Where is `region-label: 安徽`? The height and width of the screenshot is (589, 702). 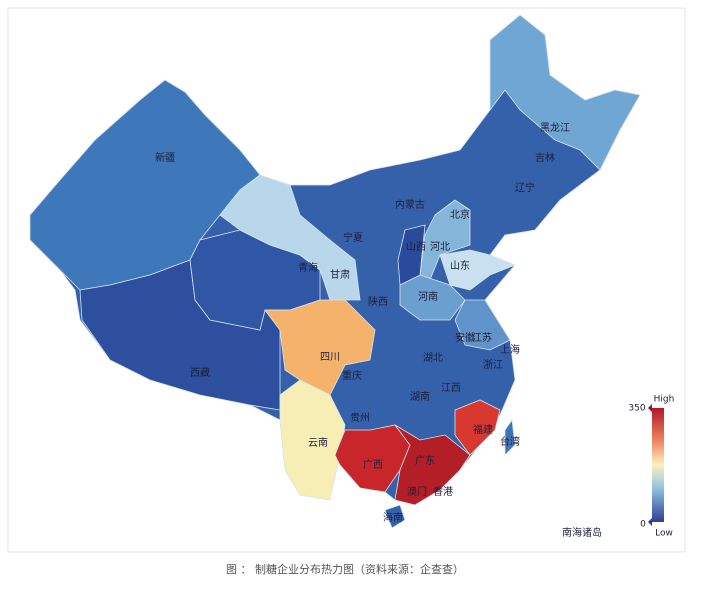 region-label: 安徽 is located at coordinates (465, 337).